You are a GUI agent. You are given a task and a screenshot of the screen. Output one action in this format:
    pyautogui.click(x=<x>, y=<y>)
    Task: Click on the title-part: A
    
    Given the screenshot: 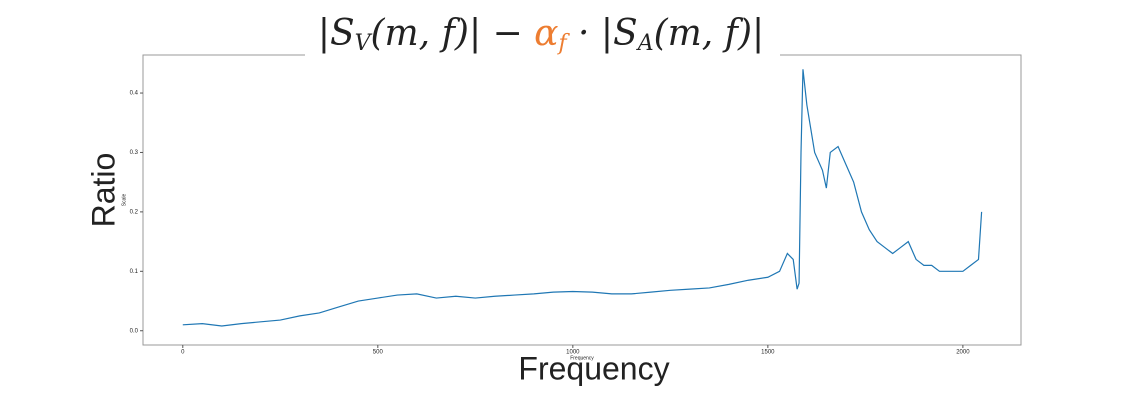 What is the action you would take?
    pyautogui.click(x=645, y=43)
    